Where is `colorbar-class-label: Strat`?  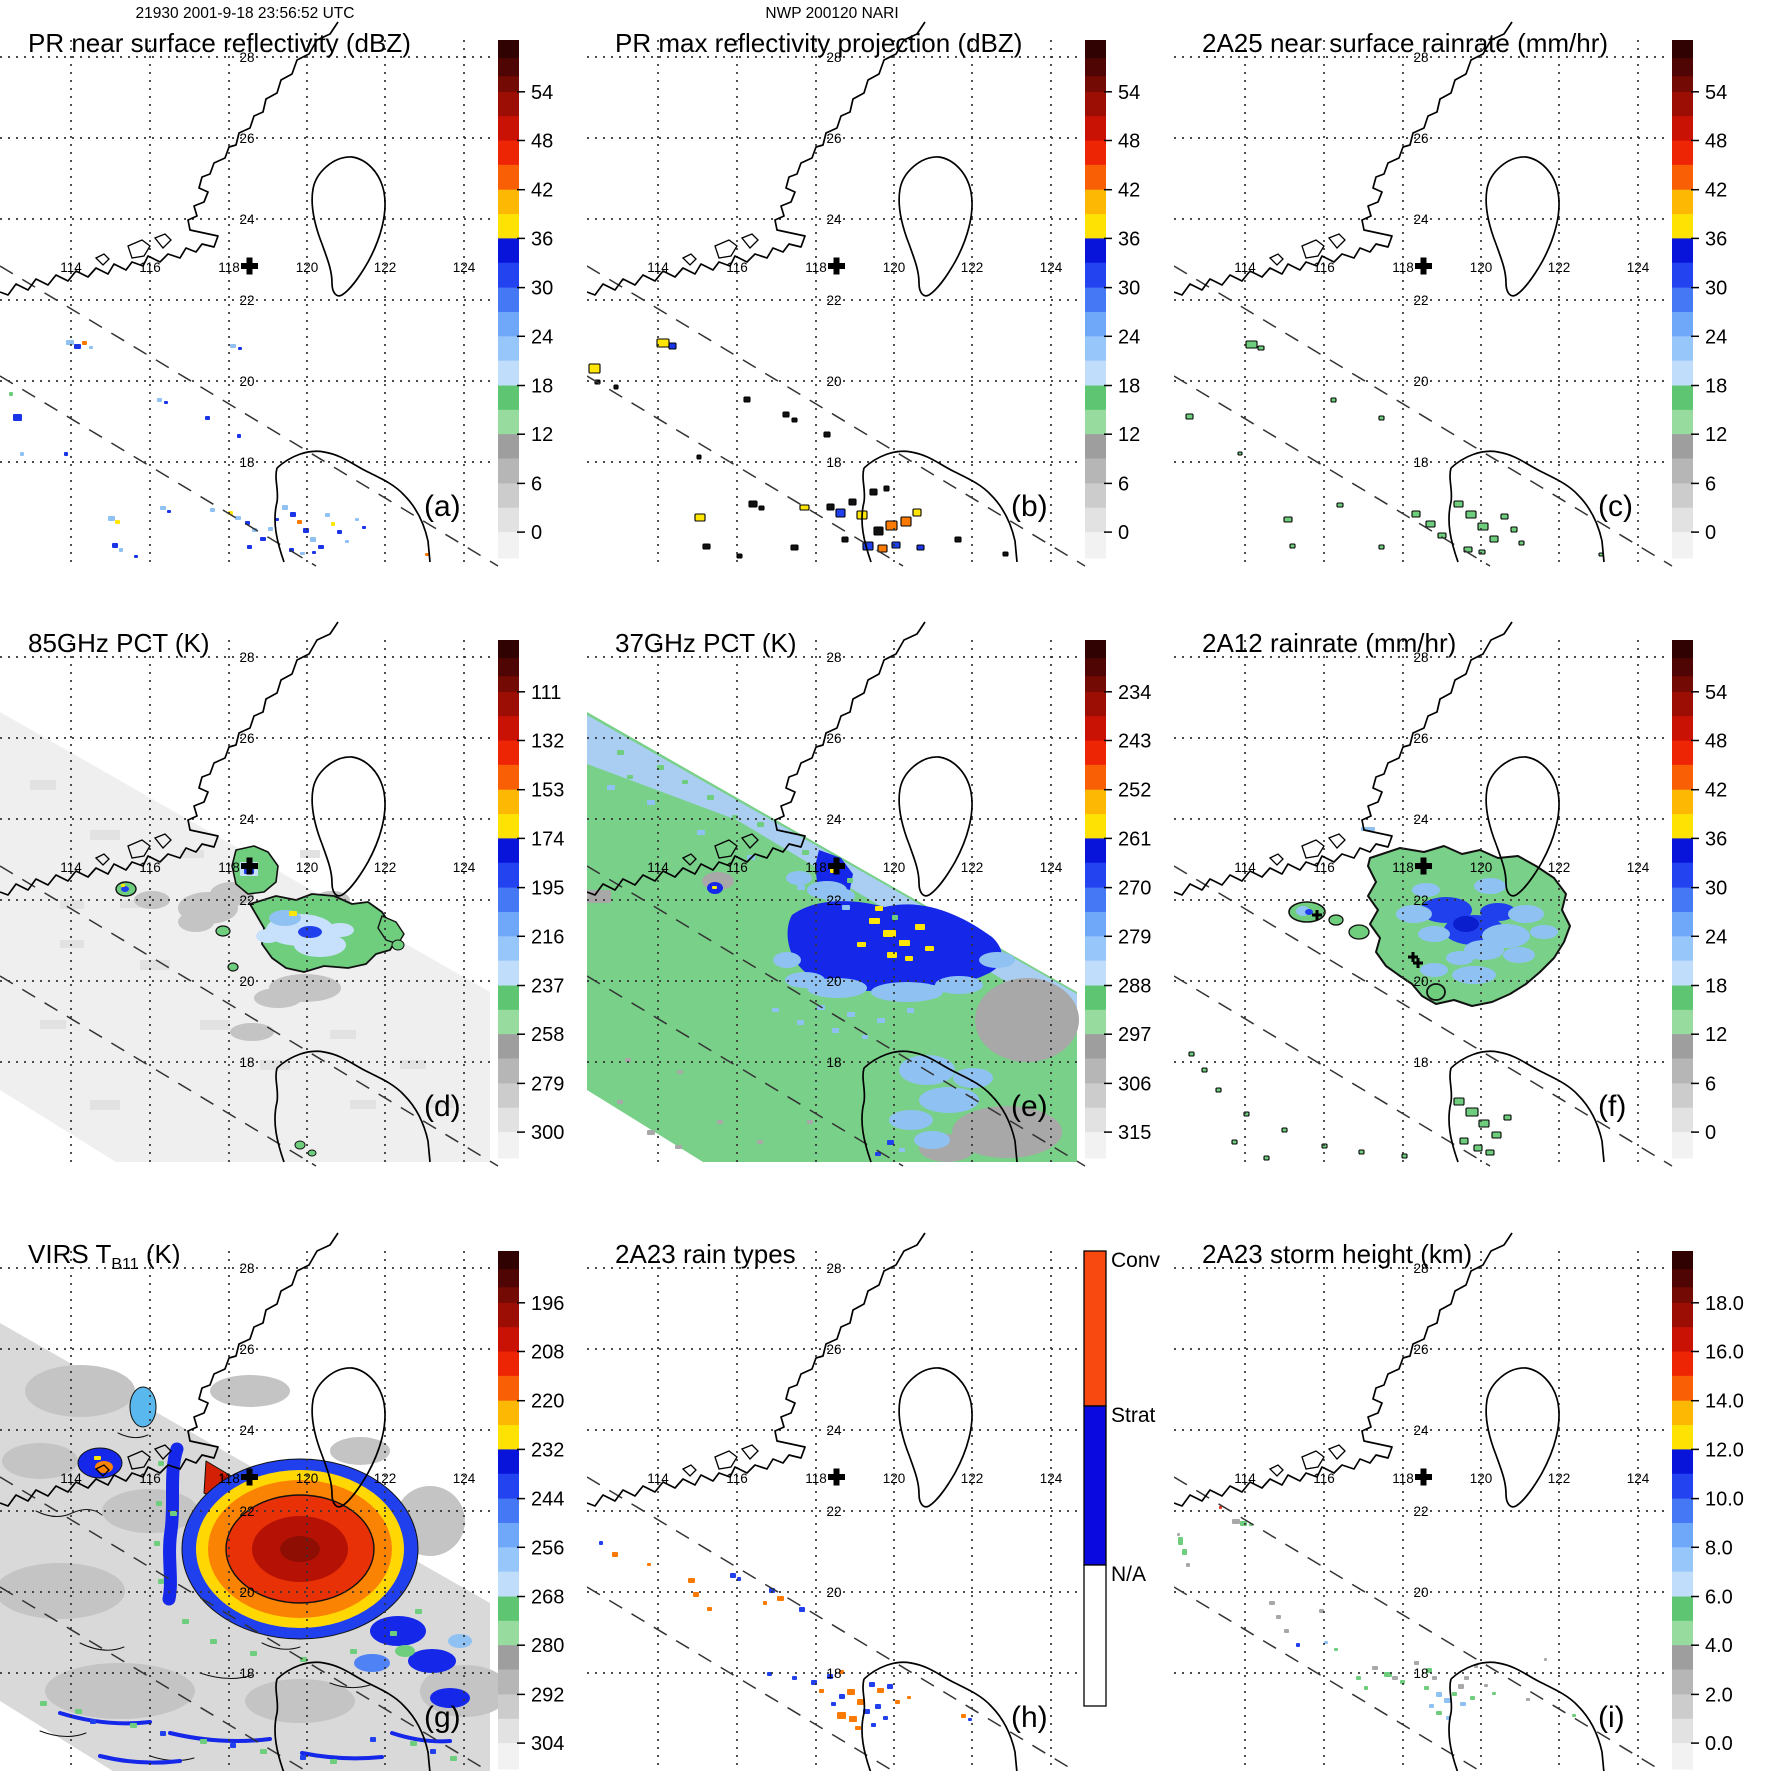 colorbar-class-label: Strat is located at coordinates (1133, 1415).